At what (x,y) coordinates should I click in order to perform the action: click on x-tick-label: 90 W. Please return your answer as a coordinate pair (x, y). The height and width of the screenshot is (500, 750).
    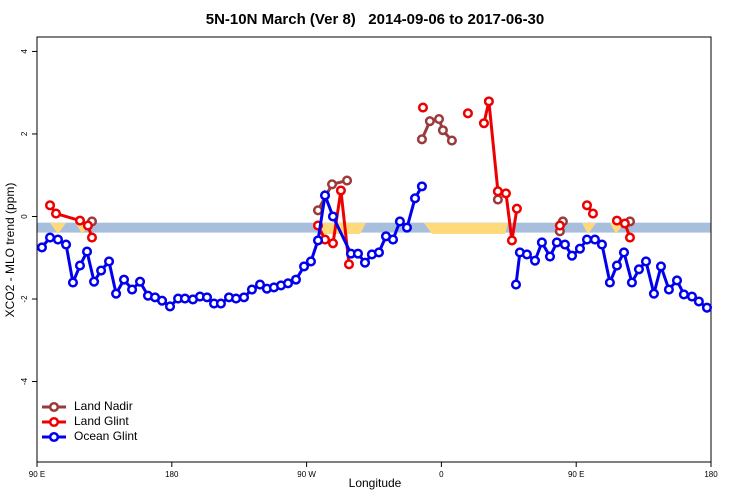
    Looking at the image, I should click on (306, 474).